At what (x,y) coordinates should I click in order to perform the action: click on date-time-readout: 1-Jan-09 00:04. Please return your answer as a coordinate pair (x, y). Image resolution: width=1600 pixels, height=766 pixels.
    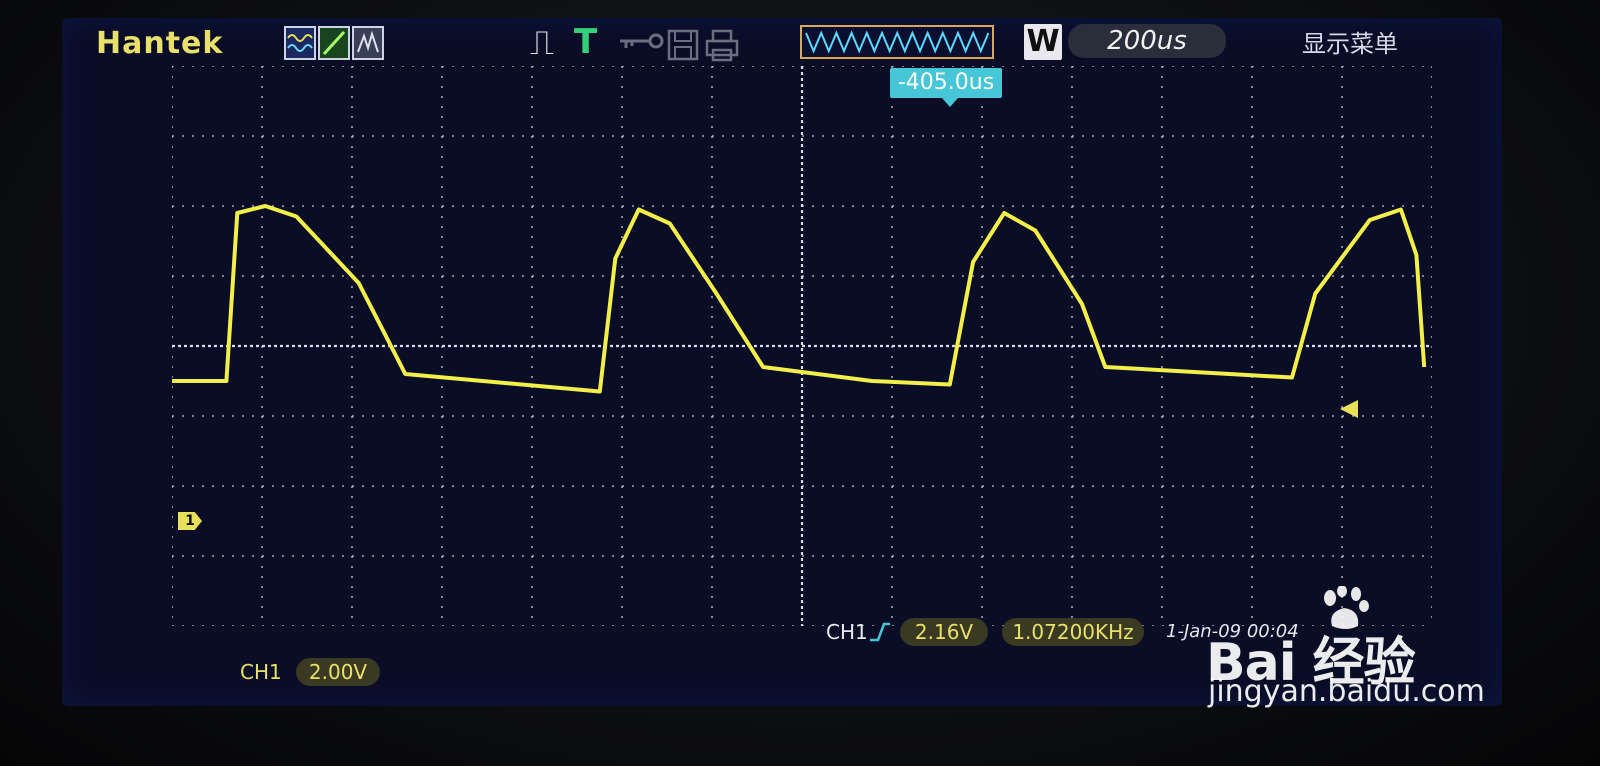
    Looking at the image, I should click on (1232, 631).